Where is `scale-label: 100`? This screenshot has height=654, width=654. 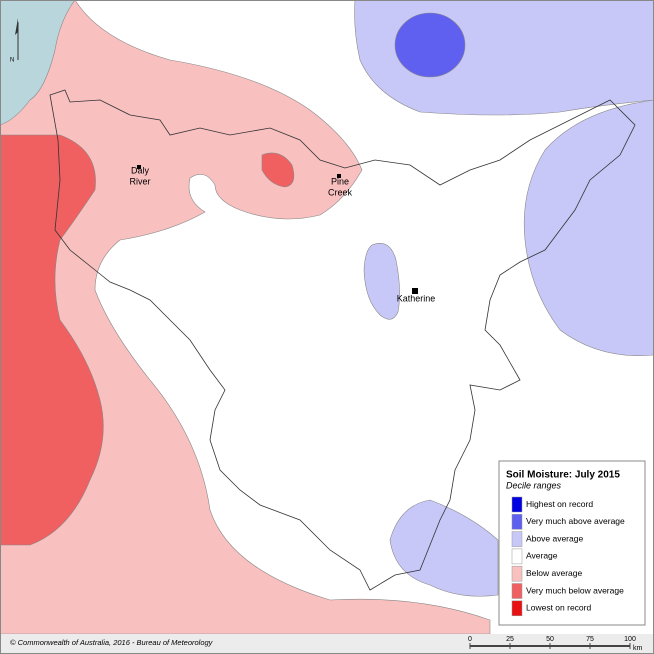 scale-label: 100 is located at coordinates (630, 639).